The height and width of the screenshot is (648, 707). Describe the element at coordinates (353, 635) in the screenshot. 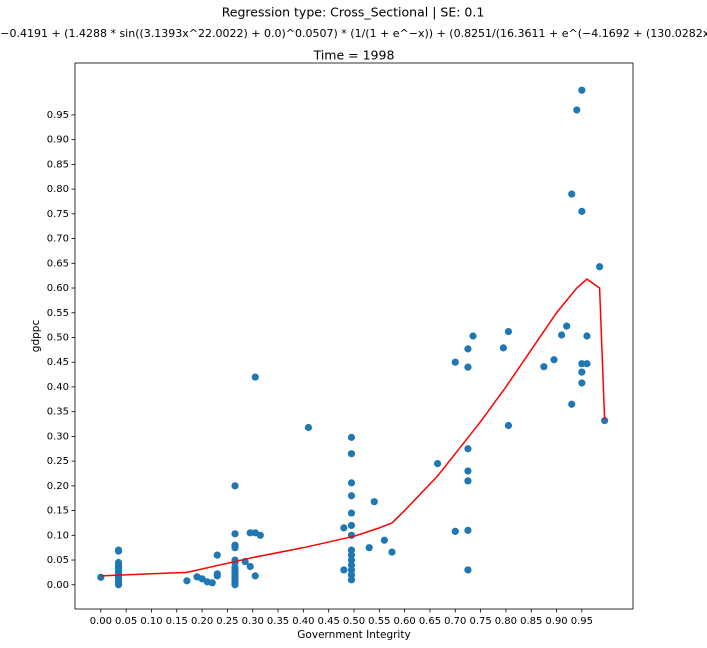

I see `x-axis-label: Government Integrity` at that location.